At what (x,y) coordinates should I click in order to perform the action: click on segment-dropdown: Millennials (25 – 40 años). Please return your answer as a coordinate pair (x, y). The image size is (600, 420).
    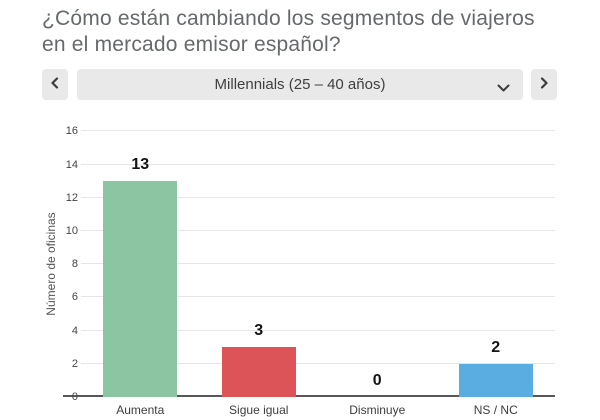
    Looking at the image, I should click on (300, 84).